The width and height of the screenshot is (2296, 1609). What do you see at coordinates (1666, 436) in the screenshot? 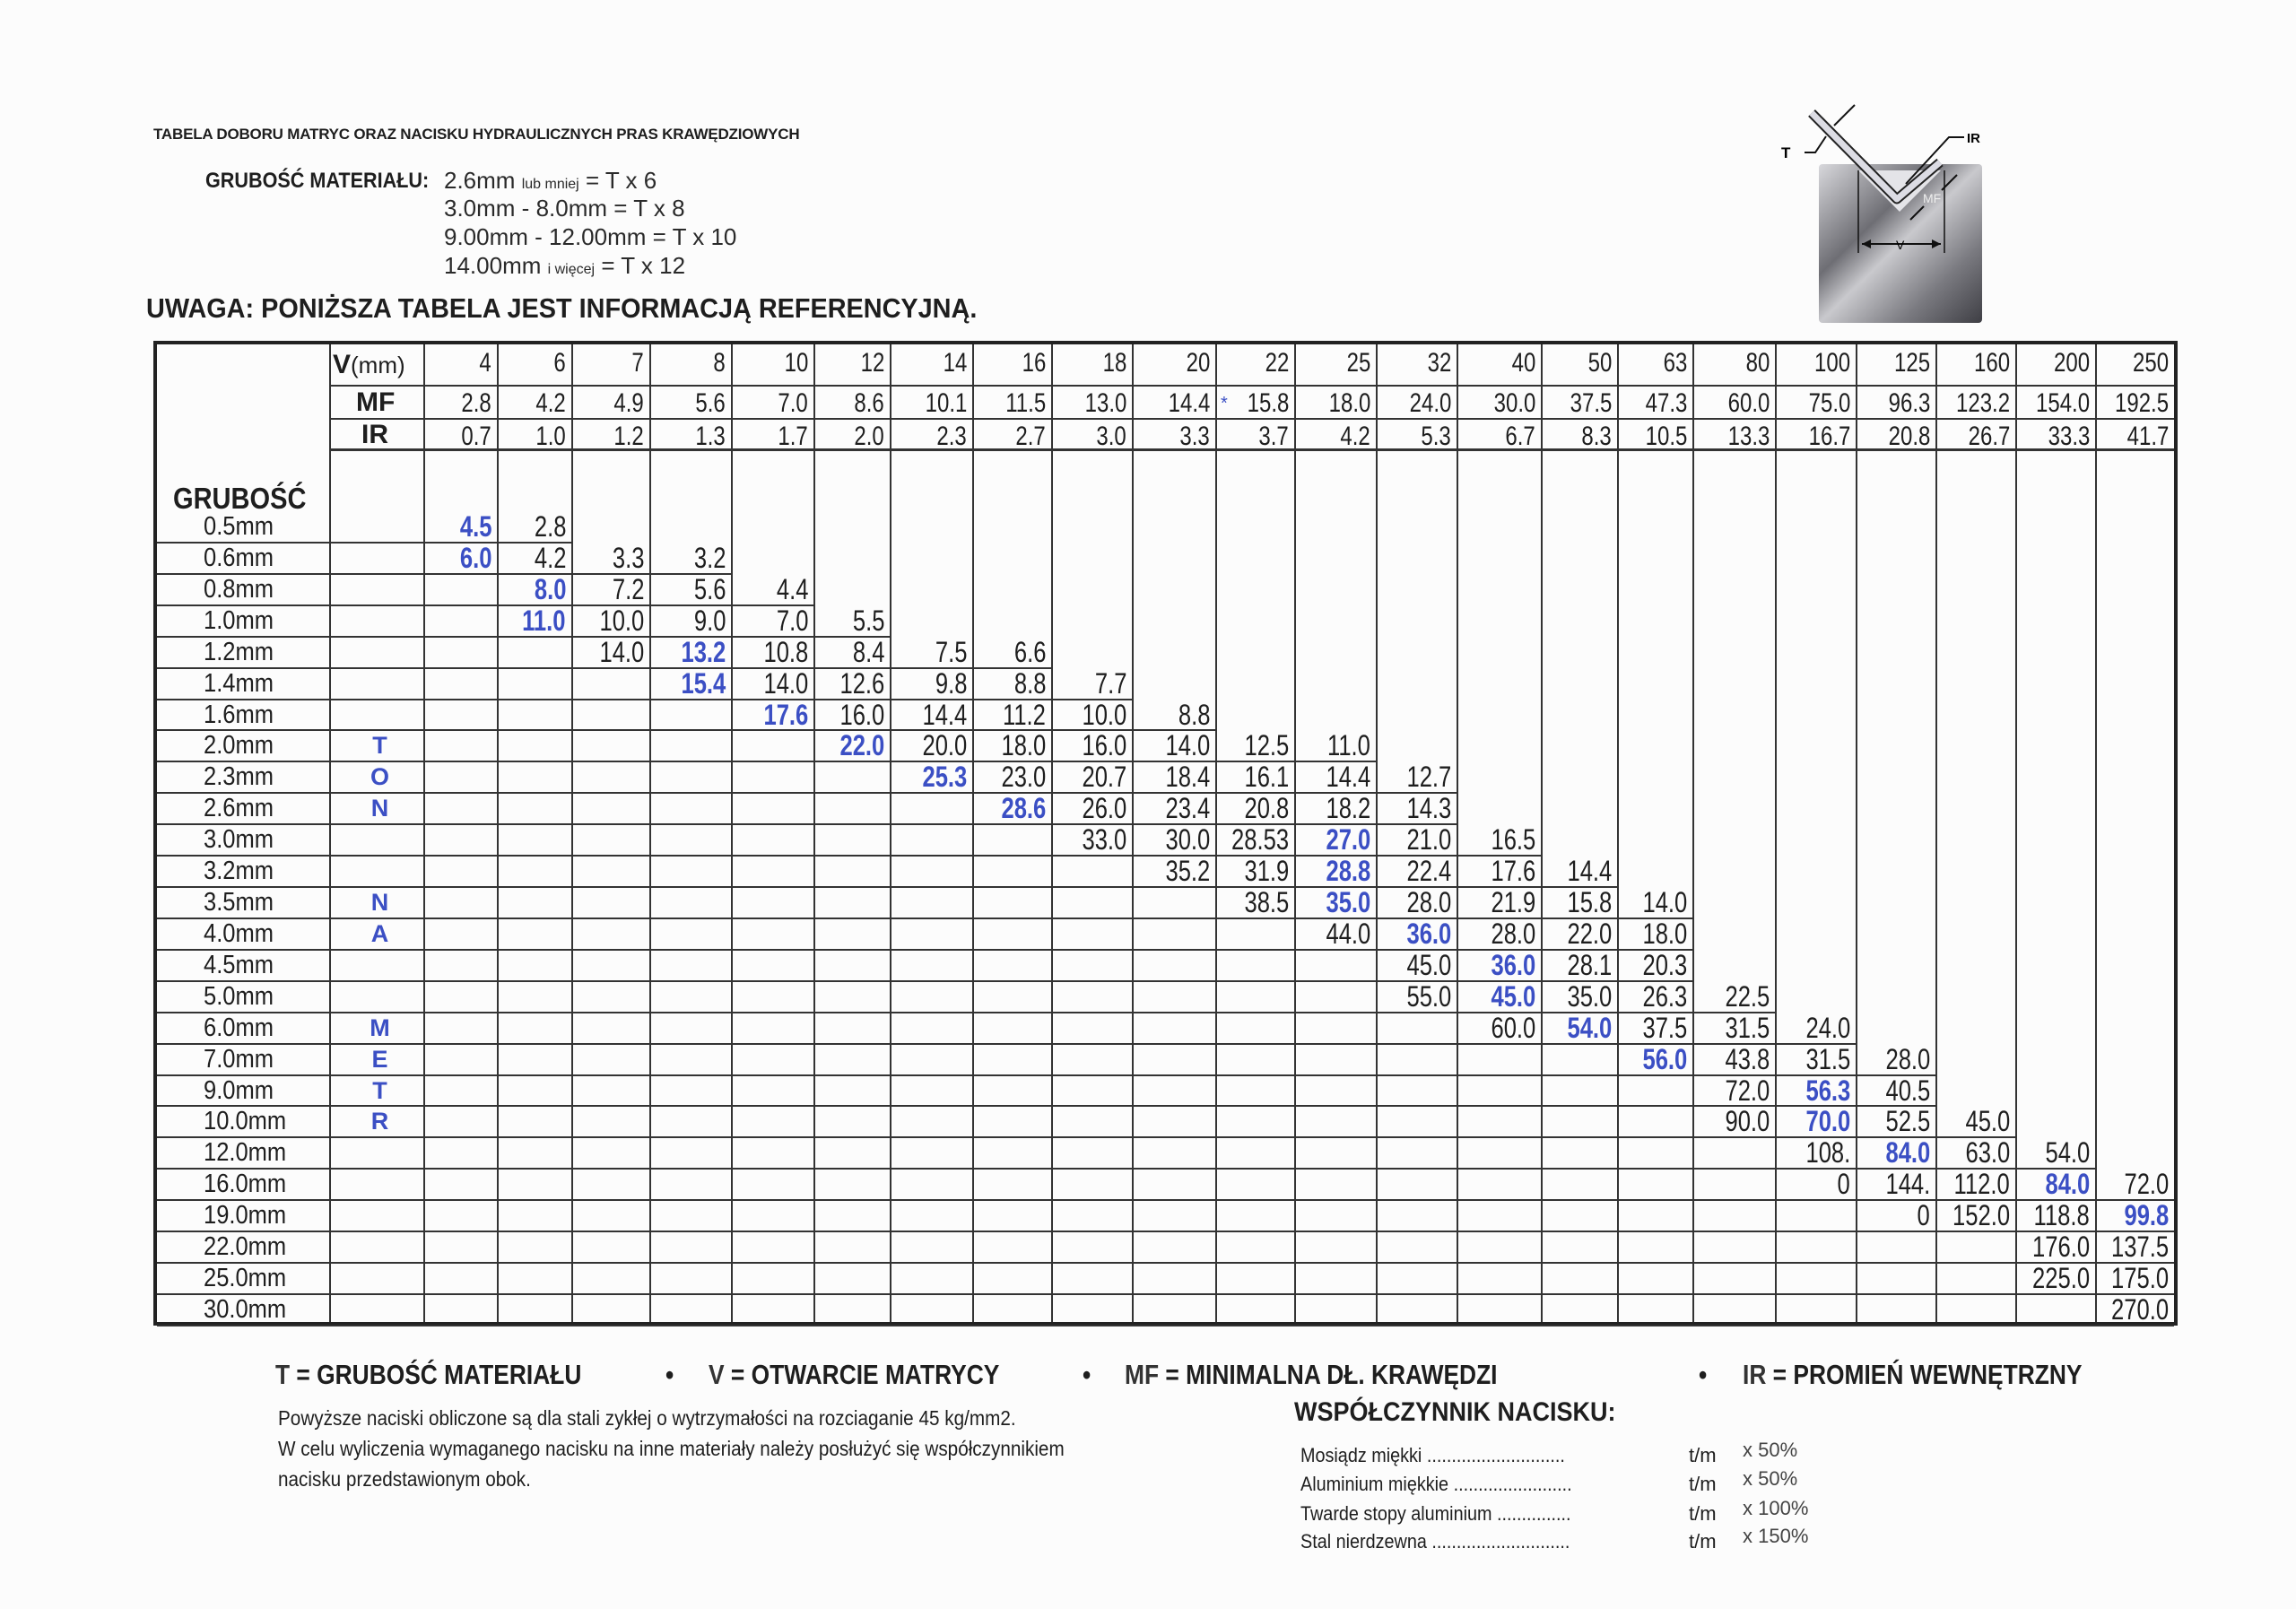
I see `header-ir-cell: 10.5` at bounding box center [1666, 436].